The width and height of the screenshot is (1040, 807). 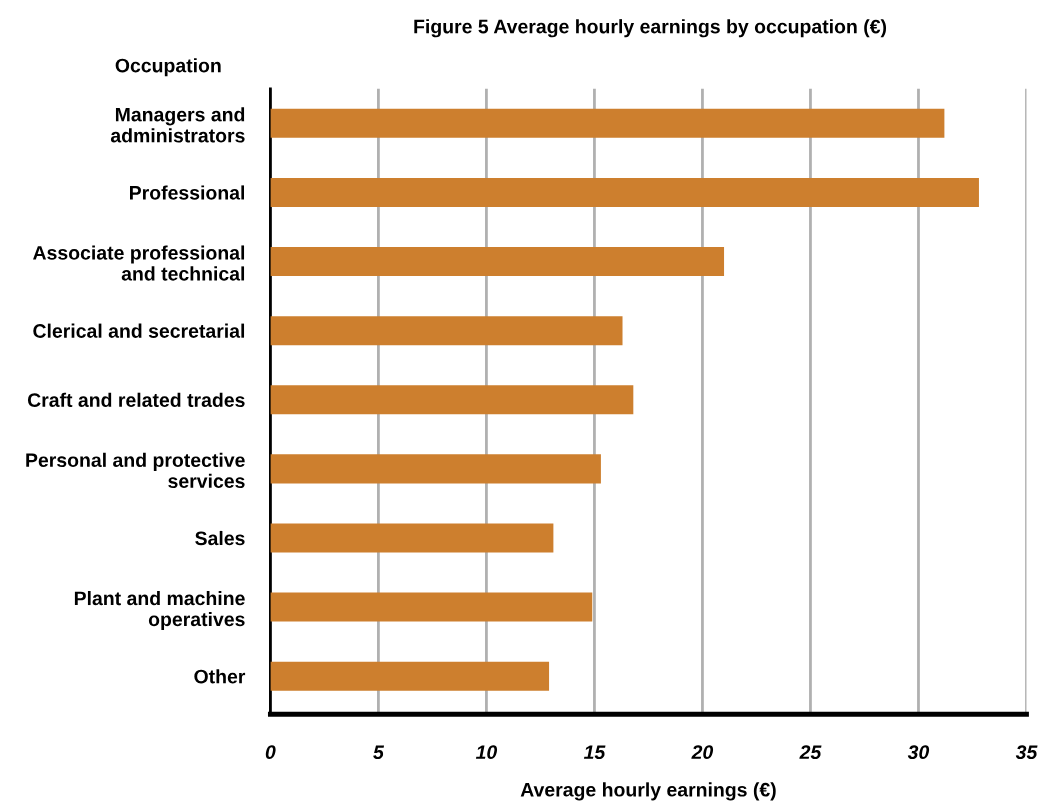 I want to click on x-tick-label: 15, so click(x=594, y=752).